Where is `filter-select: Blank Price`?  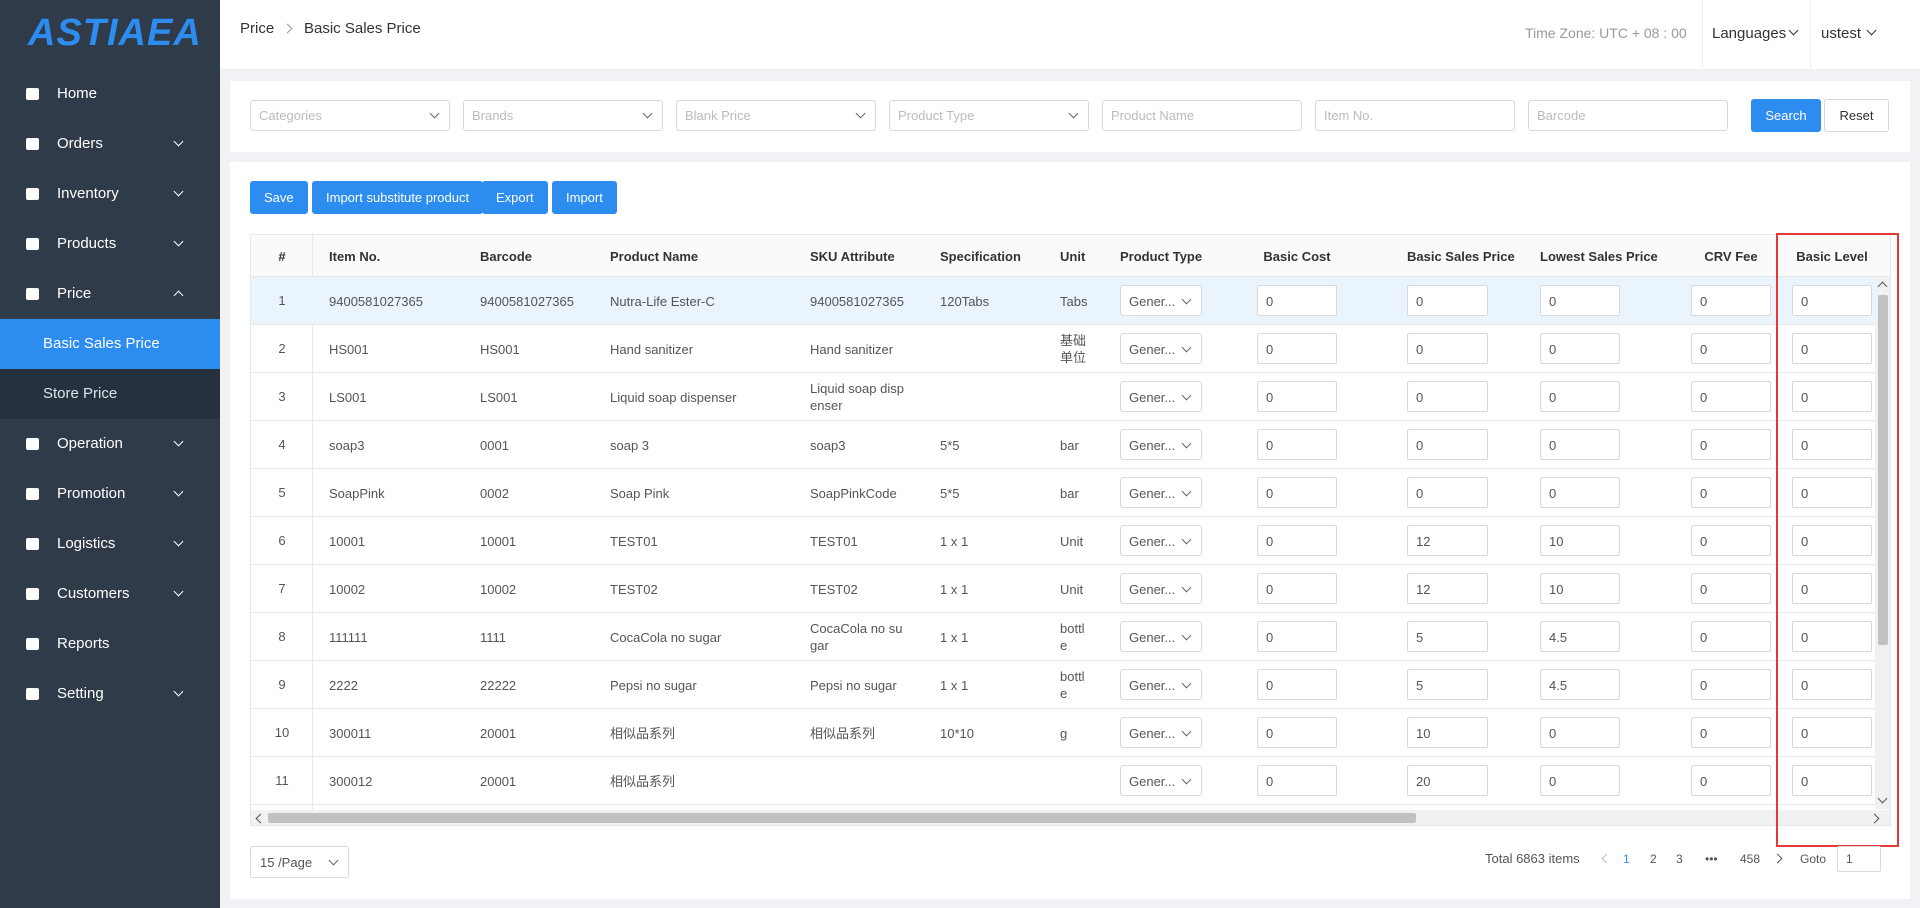
filter-select: Blank Price is located at coordinates (776, 115).